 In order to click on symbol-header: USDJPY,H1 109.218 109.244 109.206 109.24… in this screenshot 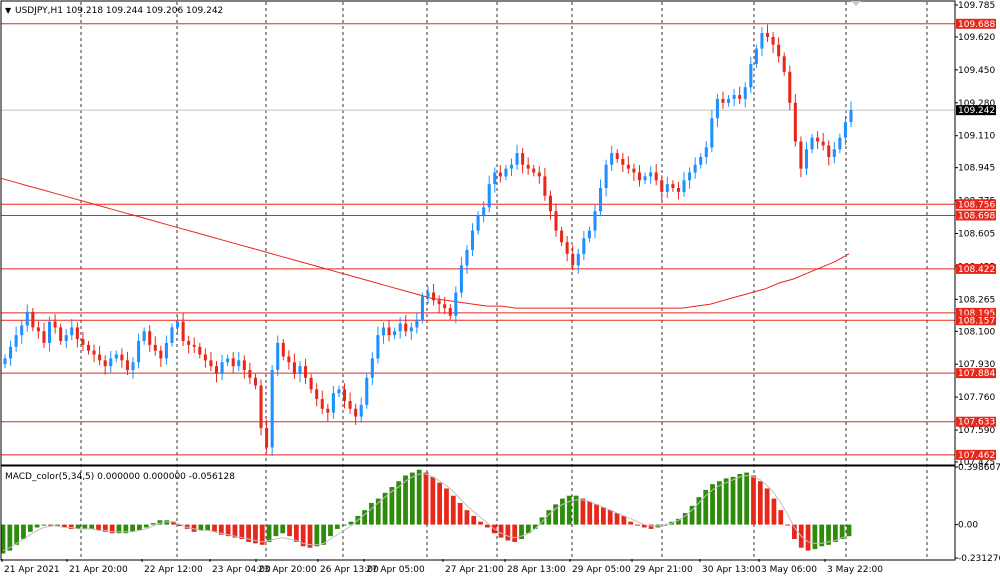, I will do `click(119, 11)`.